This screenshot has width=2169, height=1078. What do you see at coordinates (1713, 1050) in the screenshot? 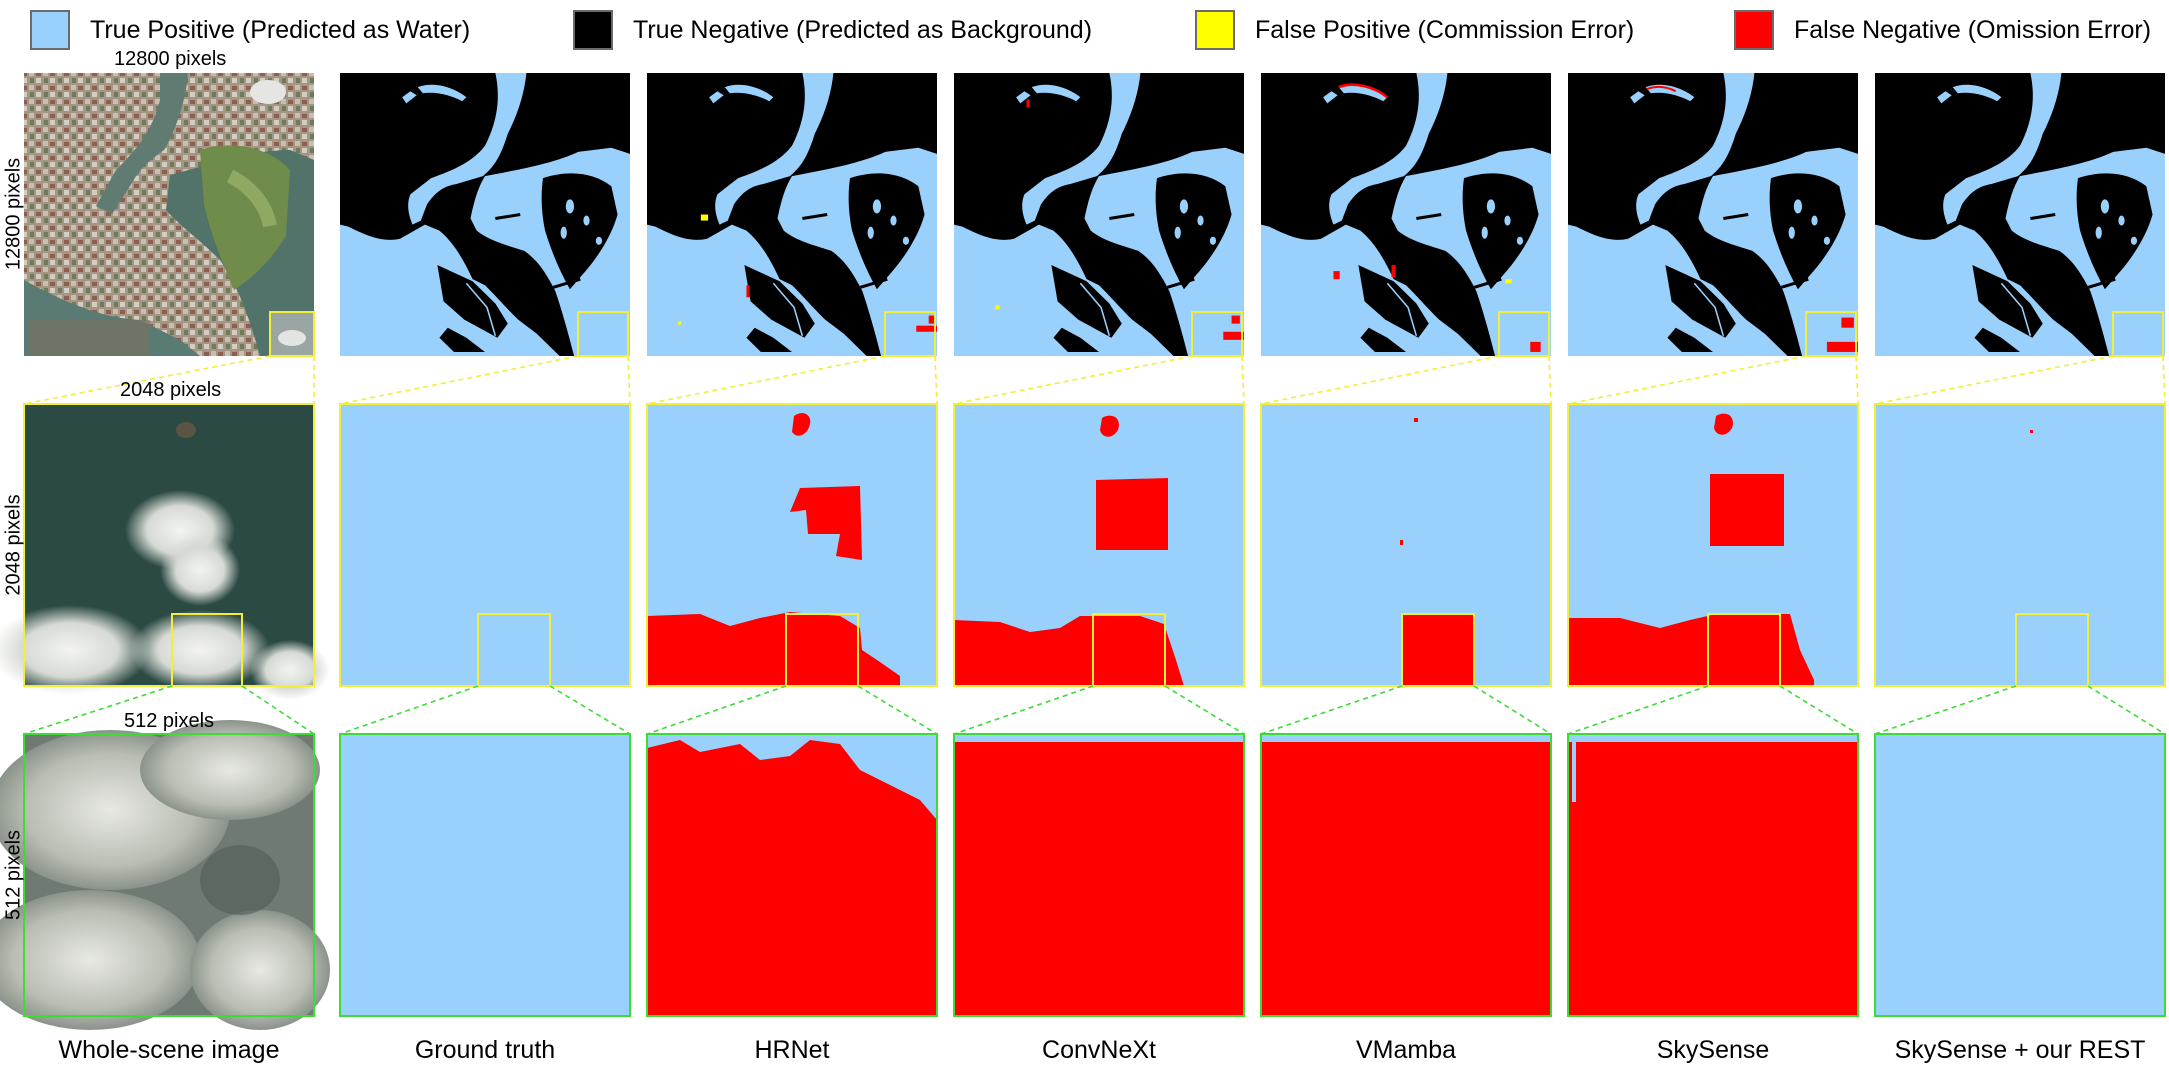
I see `column-label-skysense: SkySense` at bounding box center [1713, 1050].